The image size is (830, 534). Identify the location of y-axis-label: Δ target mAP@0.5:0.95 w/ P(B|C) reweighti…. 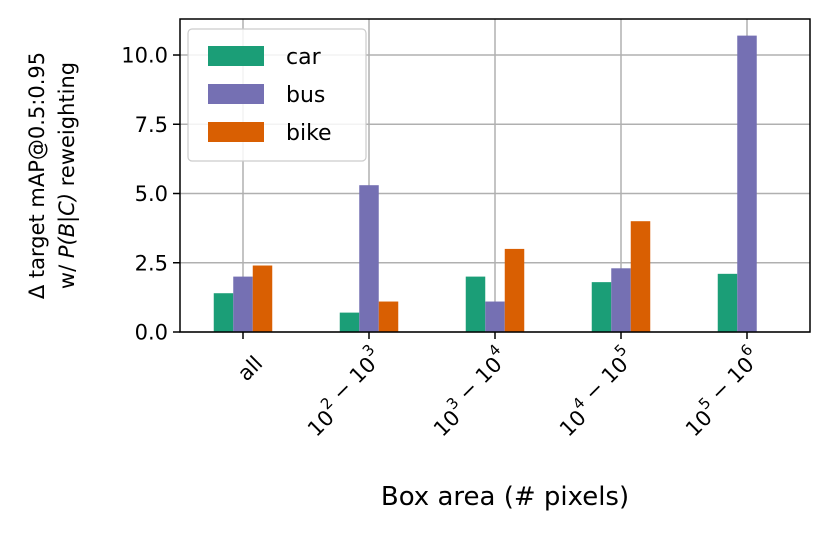
(52, 175).